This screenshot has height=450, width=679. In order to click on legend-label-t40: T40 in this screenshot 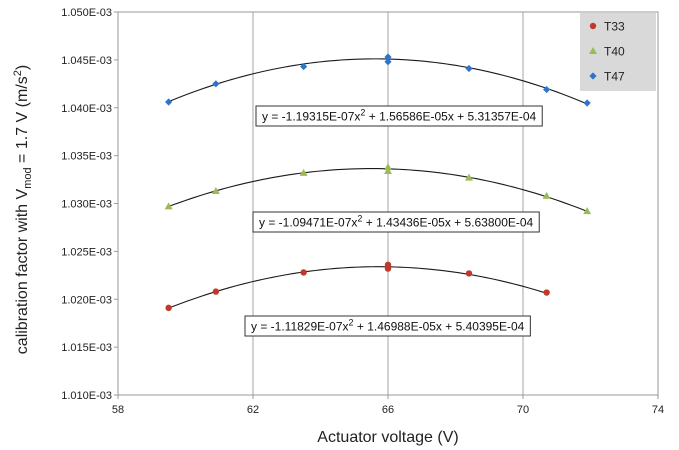, I will do `click(614, 52)`.